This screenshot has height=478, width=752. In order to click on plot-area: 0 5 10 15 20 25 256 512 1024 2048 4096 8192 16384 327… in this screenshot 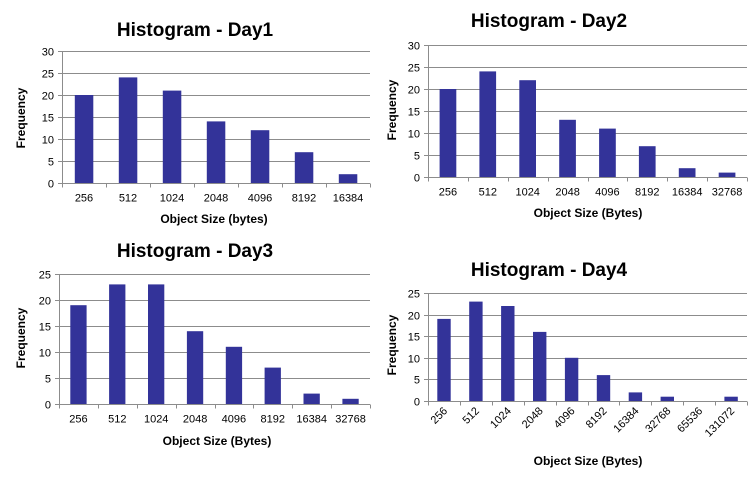, I will do `click(578, 364)`.